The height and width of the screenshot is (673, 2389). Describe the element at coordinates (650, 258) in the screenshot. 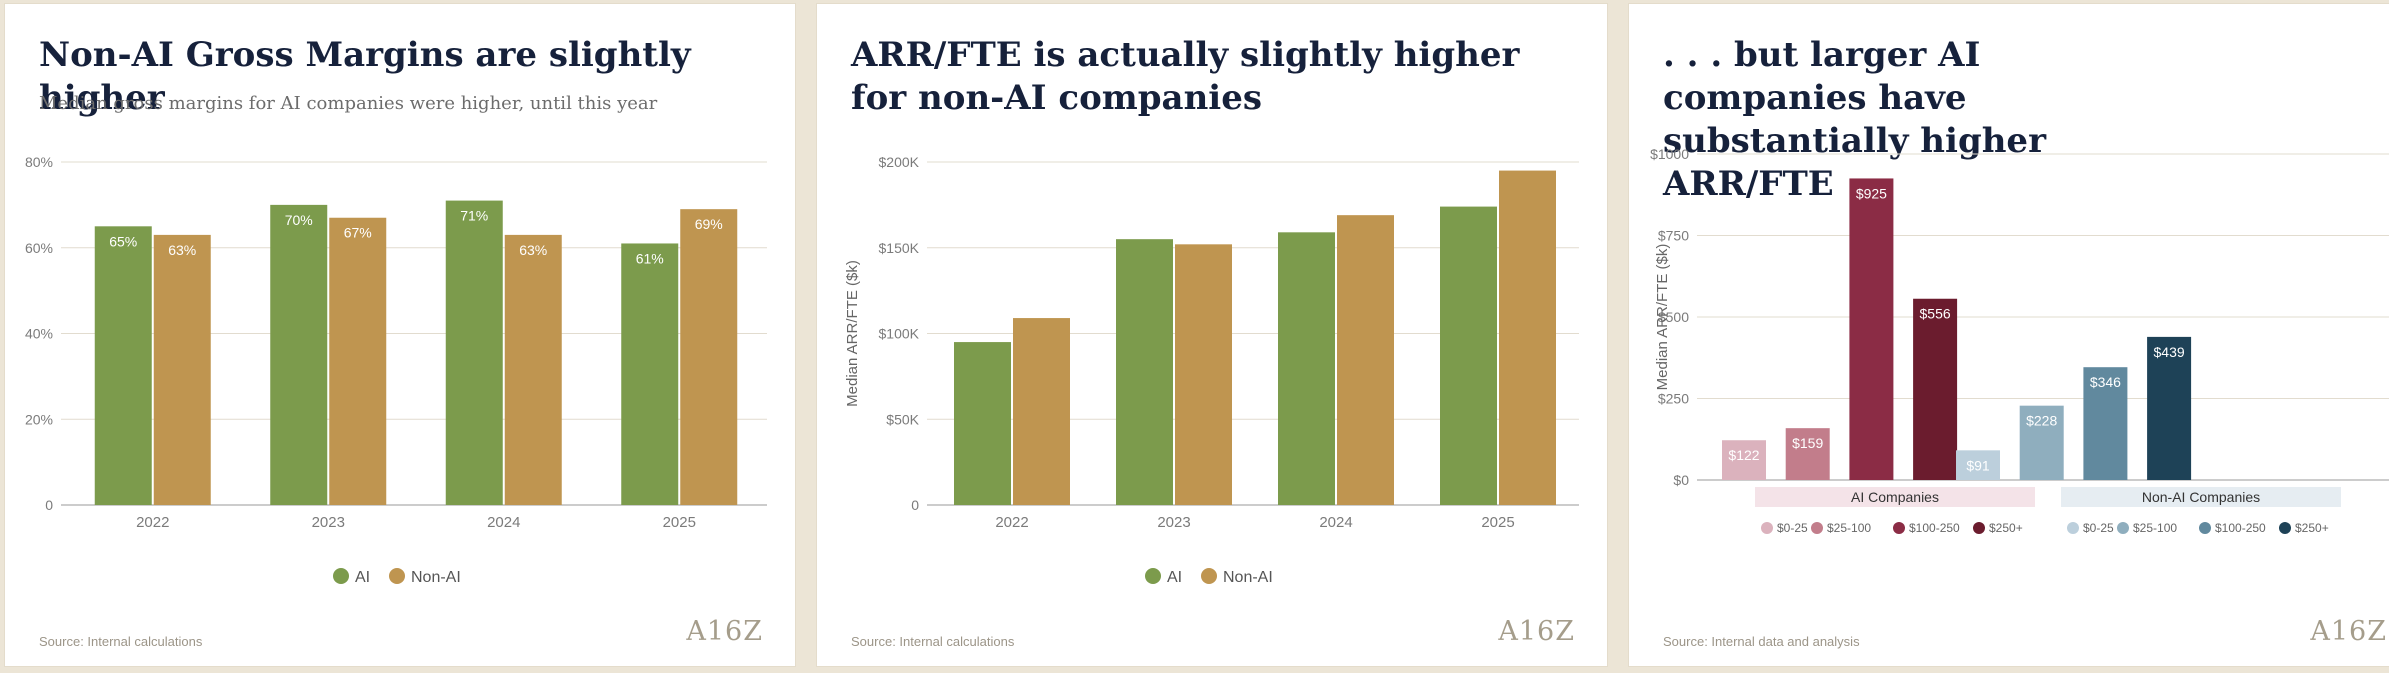

I see `data-label: 61%` at that location.